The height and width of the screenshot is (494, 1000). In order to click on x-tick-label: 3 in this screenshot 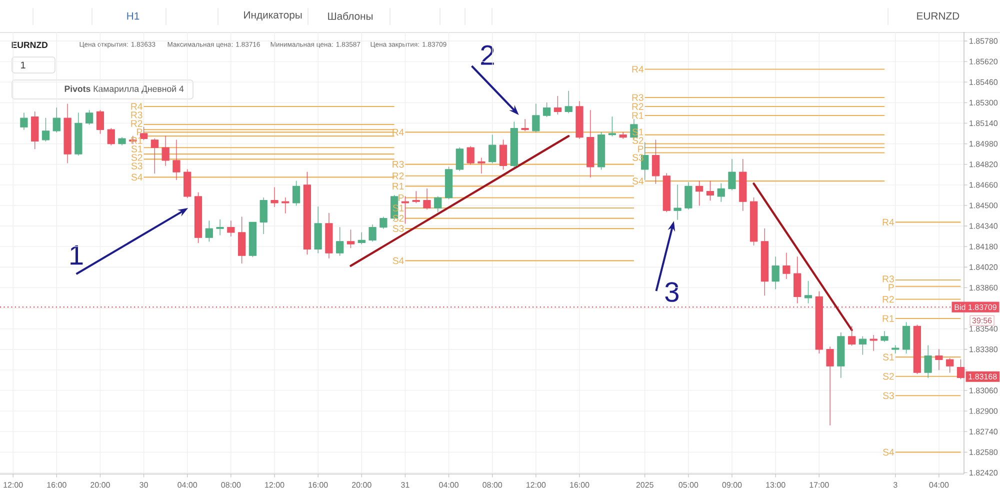, I will do `click(895, 485)`.